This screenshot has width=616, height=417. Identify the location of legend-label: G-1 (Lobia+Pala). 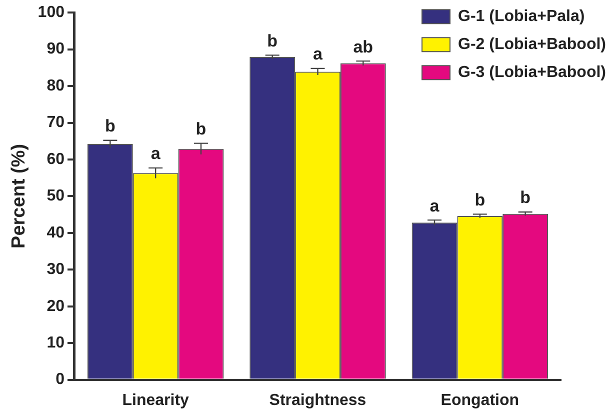
(521, 17).